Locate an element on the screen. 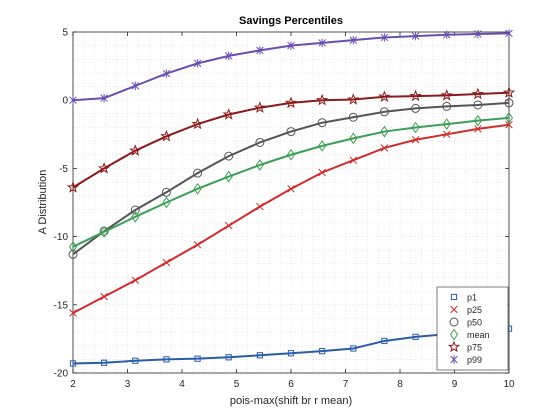 The image size is (560, 420). y-tick-label: 5 is located at coordinates (65, 33).